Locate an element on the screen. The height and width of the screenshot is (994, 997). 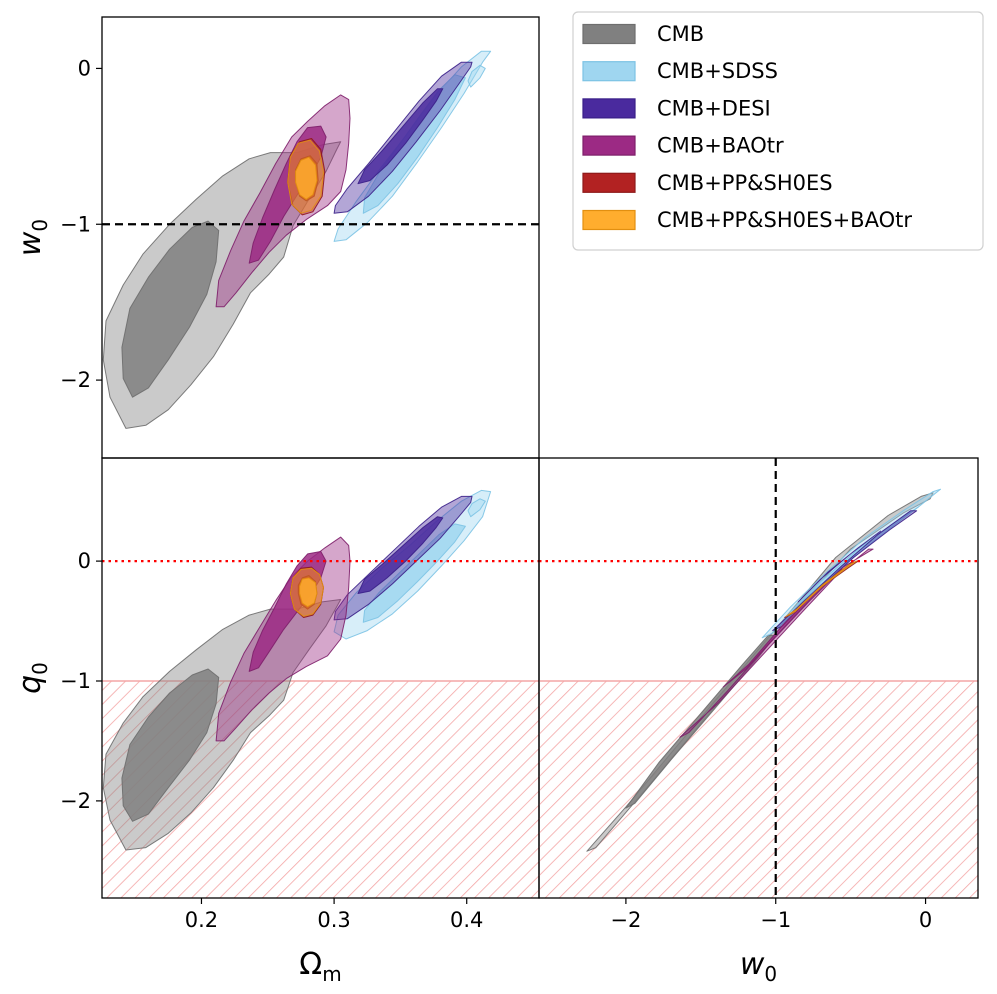
legend-swatch-cmb is located at coordinates (609, 34).